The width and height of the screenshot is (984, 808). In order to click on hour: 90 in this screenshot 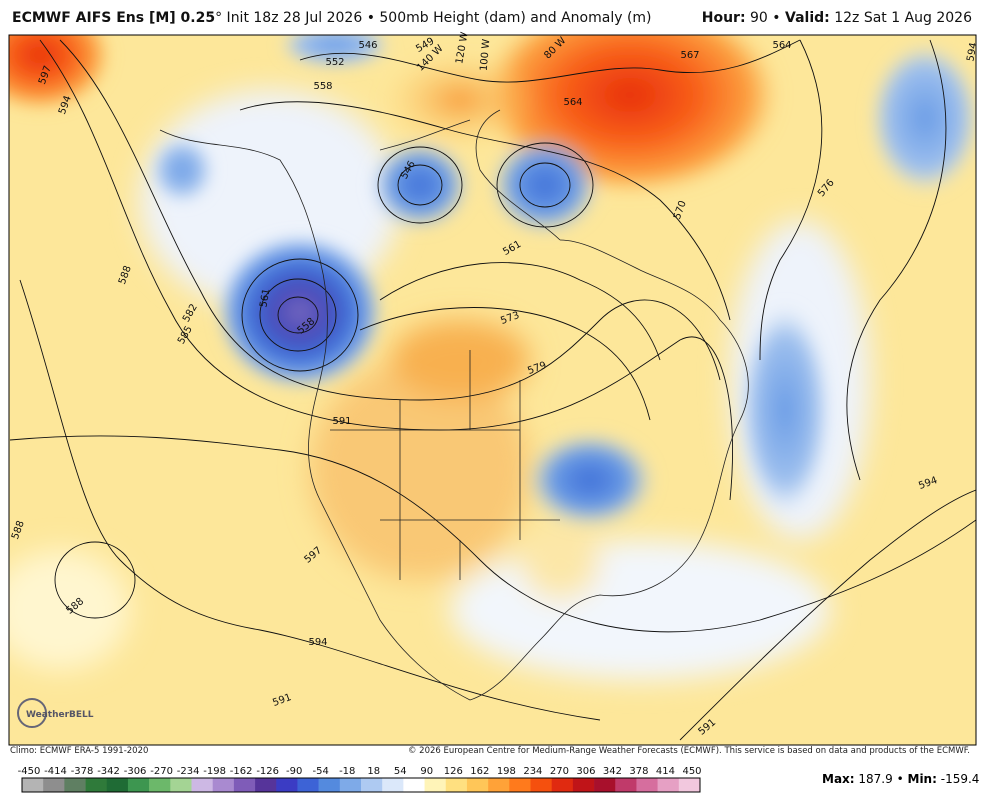, I will do `click(759, 18)`.